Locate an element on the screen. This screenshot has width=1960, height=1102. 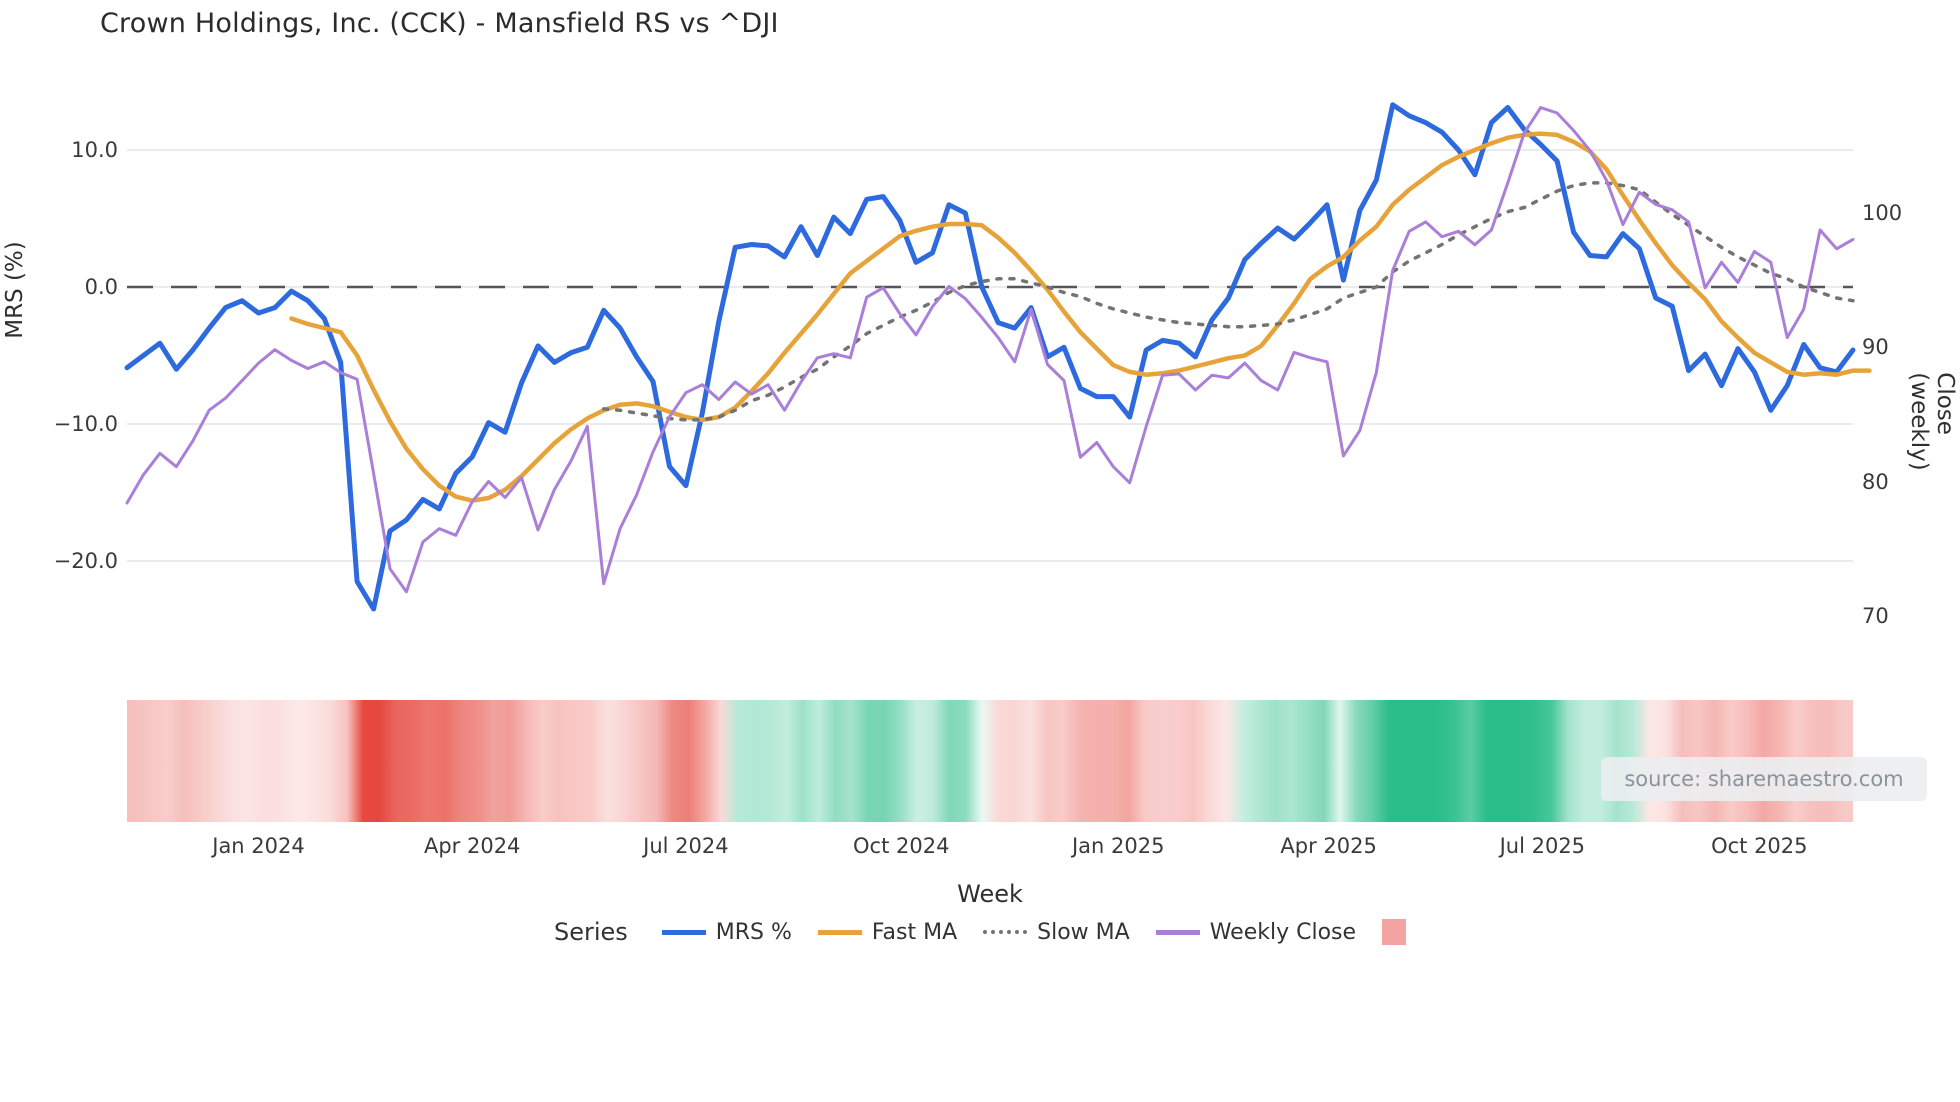
y-right-tick-100: 100 is located at coordinates (1882, 212).